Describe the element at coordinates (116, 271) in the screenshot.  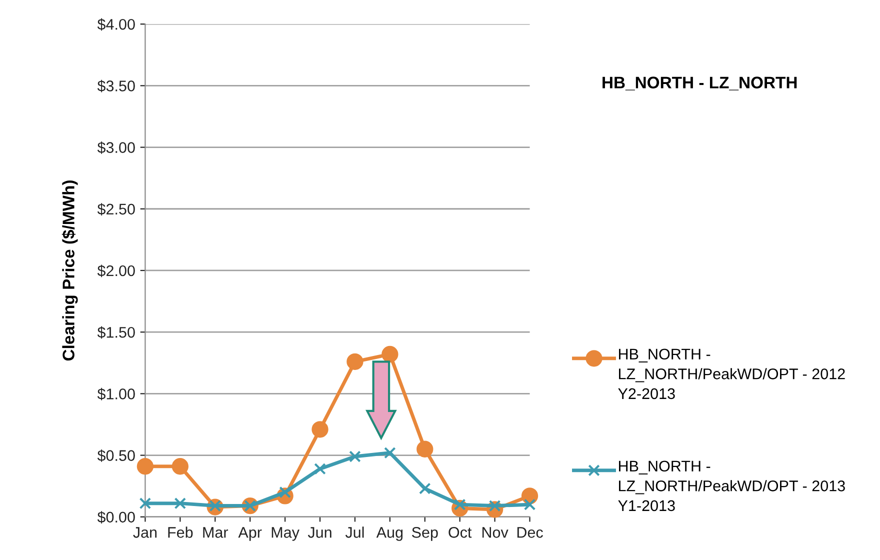
I see `y-tick-label: $2.00` at that location.